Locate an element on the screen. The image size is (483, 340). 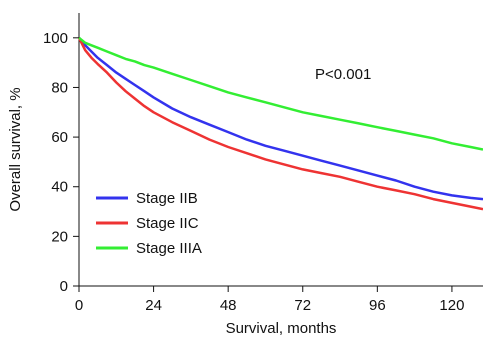
x-tick-label: 48 is located at coordinates (228, 305).